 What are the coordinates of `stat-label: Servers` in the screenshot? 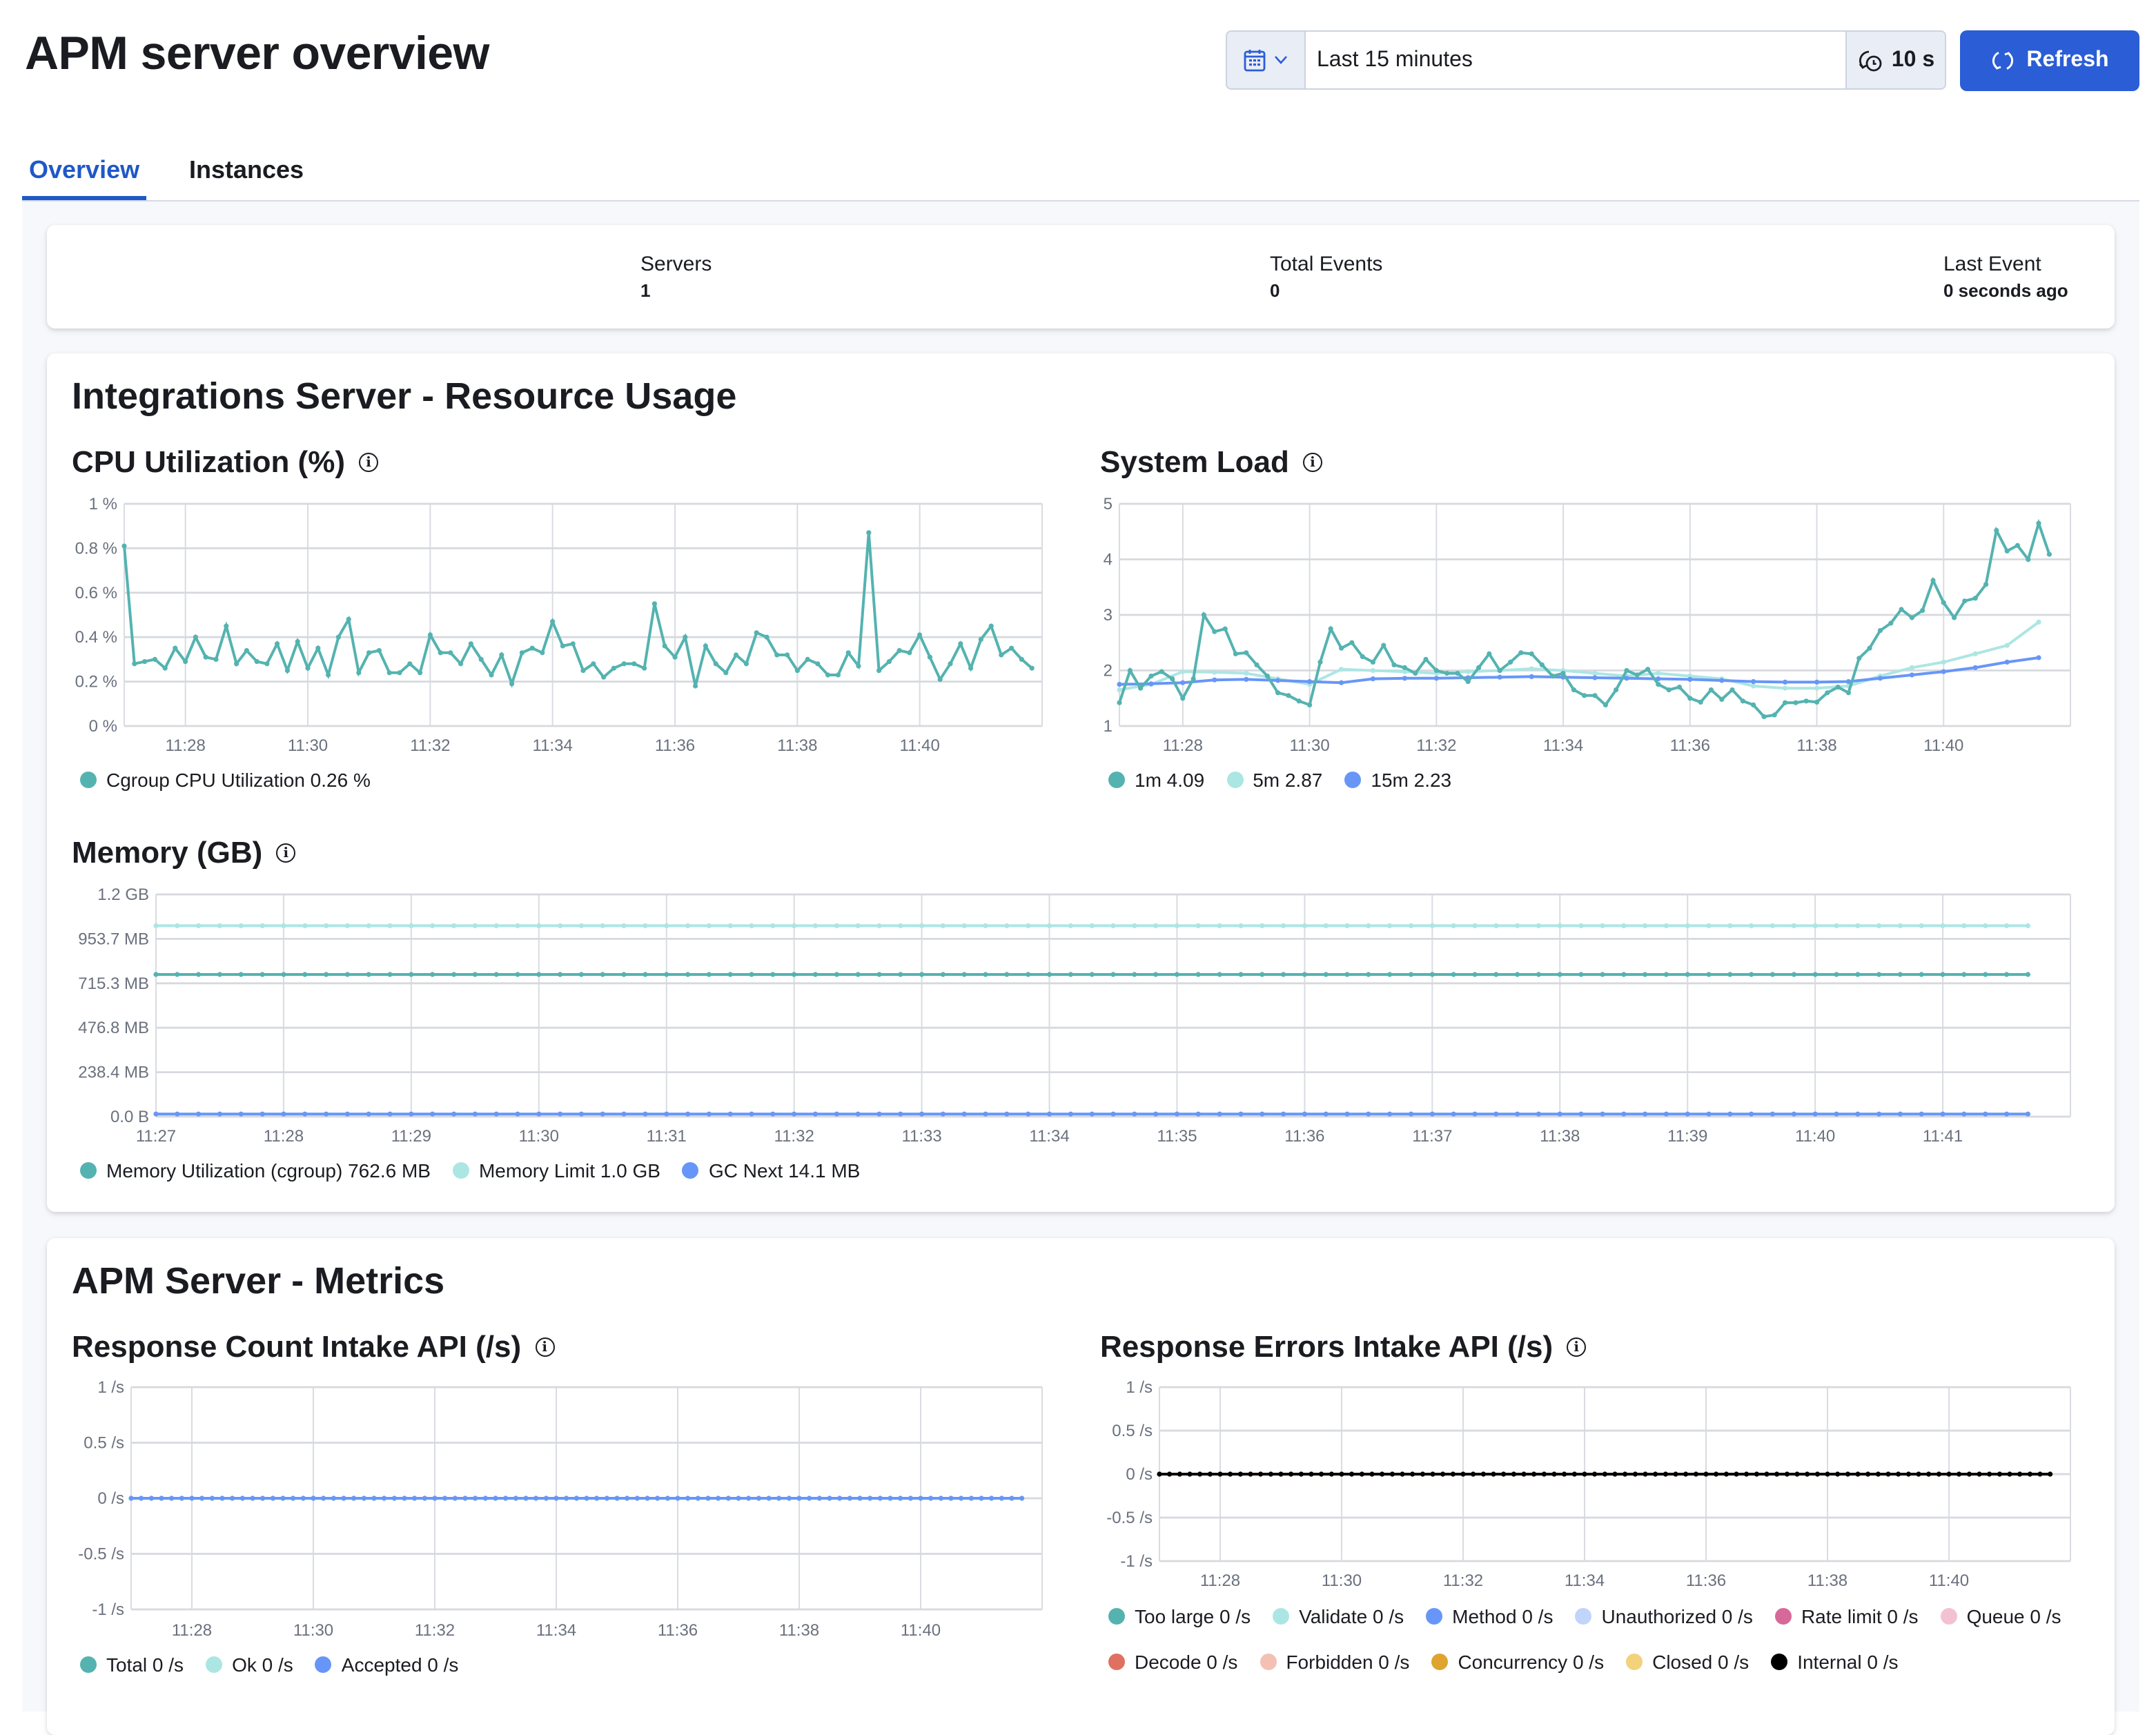 It's located at (676, 264).